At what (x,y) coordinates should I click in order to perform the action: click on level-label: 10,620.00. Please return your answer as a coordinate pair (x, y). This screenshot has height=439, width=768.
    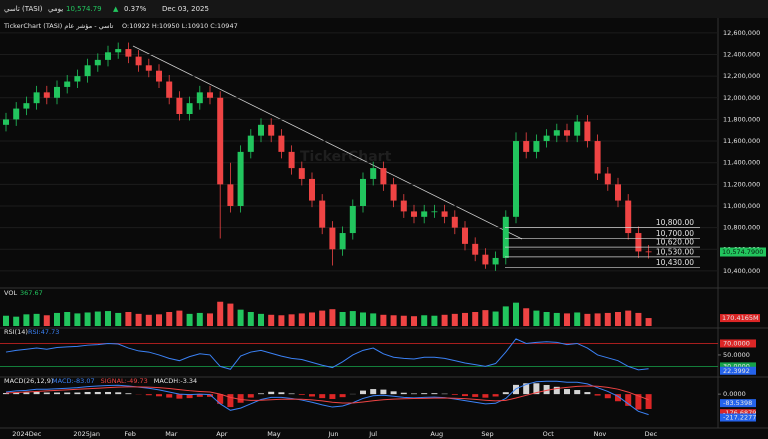
    Looking at the image, I should click on (675, 242).